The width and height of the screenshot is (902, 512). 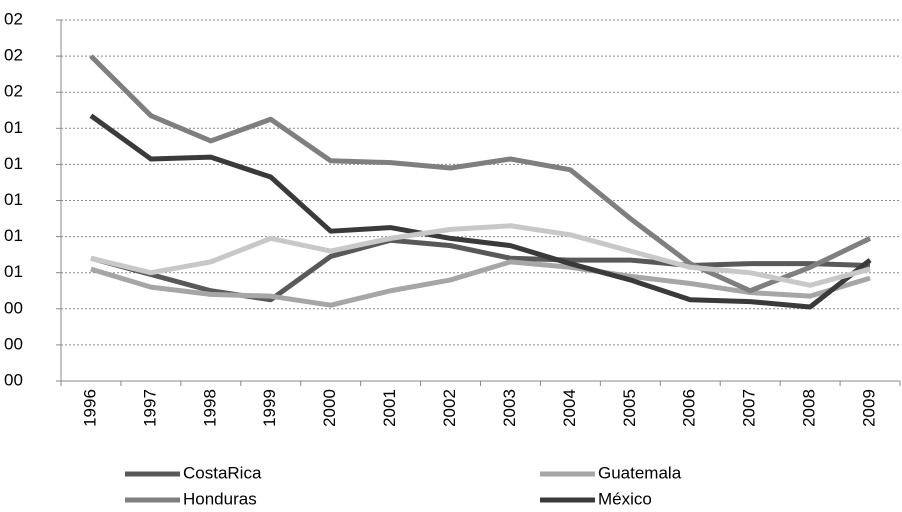 What do you see at coordinates (220, 498) in the screenshot?
I see `legend-label: Honduras` at bounding box center [220, 498].